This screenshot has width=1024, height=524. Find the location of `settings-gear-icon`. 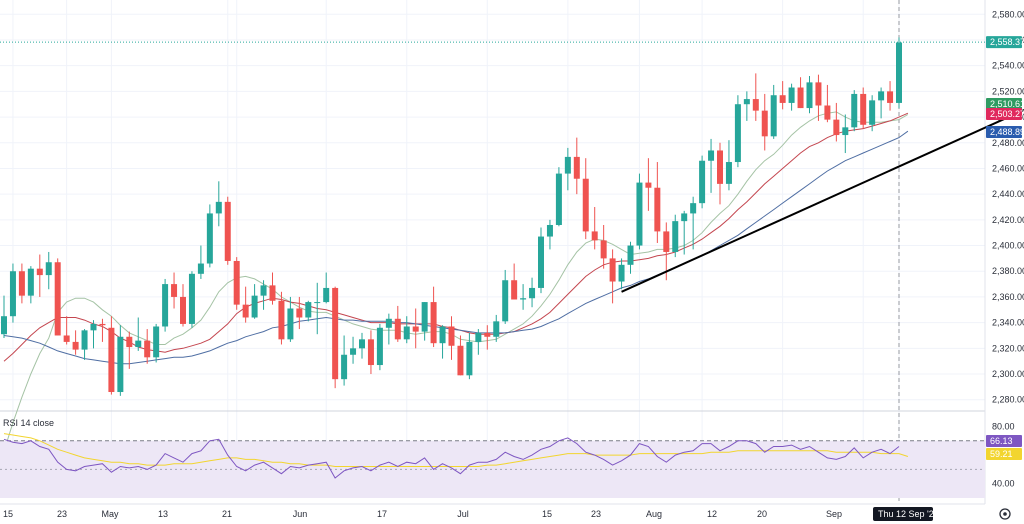

settings-gear-icon is located at coordinates (1005, 514).